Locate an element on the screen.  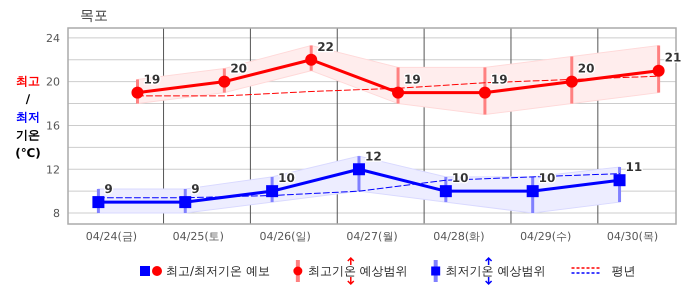
legend-label: 최고/최저기온 예보 is located at coordinates (218, 271).